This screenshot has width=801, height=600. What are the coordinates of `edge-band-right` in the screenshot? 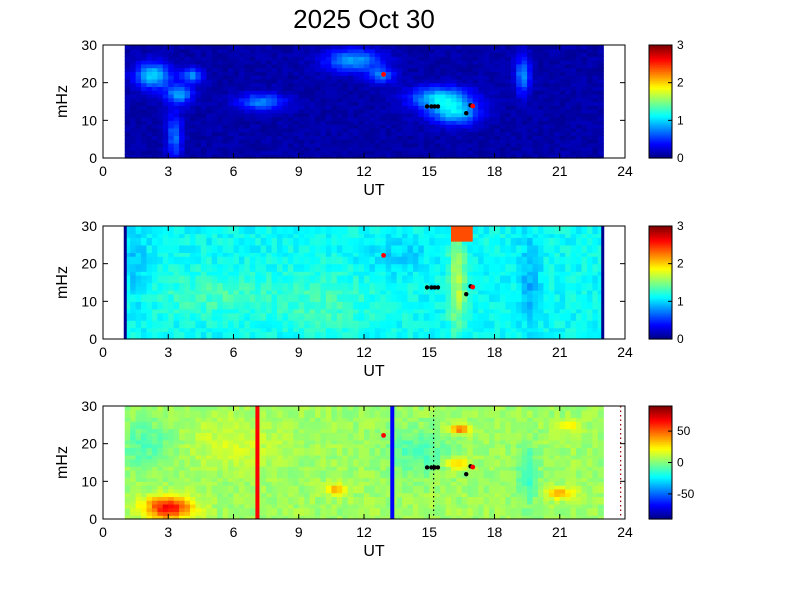 It's located at (603, 282).